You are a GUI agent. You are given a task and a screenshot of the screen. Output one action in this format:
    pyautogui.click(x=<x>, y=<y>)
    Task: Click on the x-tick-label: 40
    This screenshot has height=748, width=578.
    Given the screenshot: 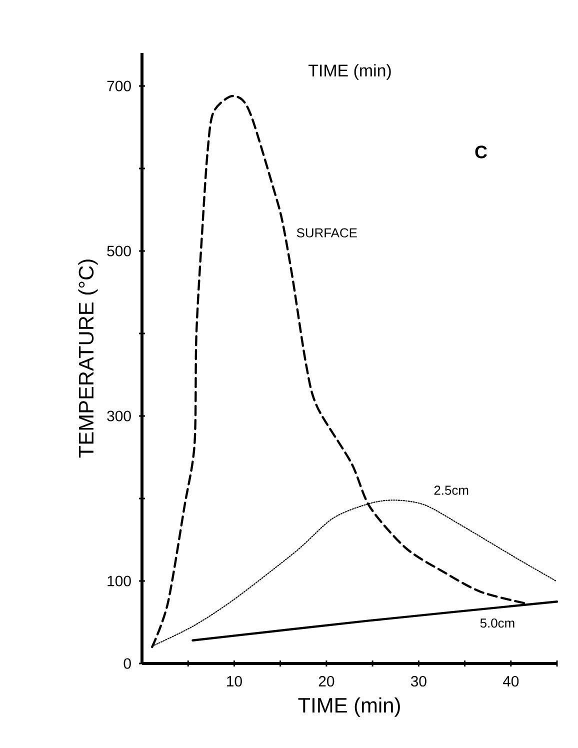 What is the action you would take?
    pyautogui.click(x=510, y=681)
    